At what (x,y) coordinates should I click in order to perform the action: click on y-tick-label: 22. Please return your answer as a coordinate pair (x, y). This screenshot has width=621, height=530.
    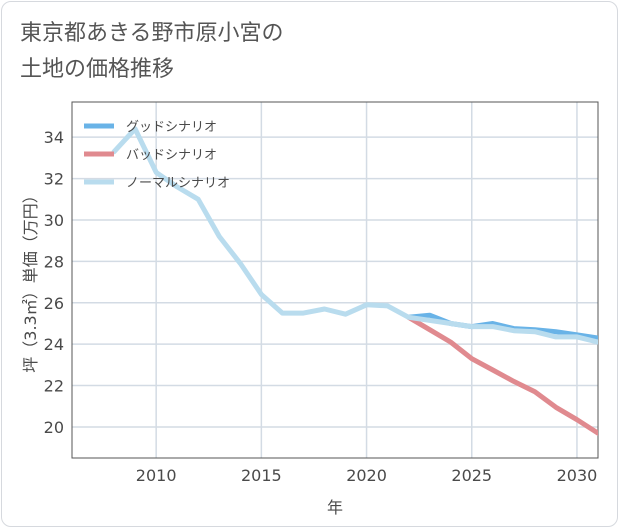
    Looking at the image, I should click on (54, 386).